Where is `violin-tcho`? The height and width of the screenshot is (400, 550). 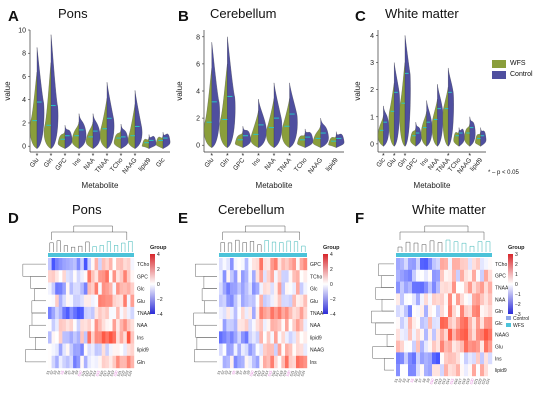
violin-tcho is located at coordinates (305, 138).